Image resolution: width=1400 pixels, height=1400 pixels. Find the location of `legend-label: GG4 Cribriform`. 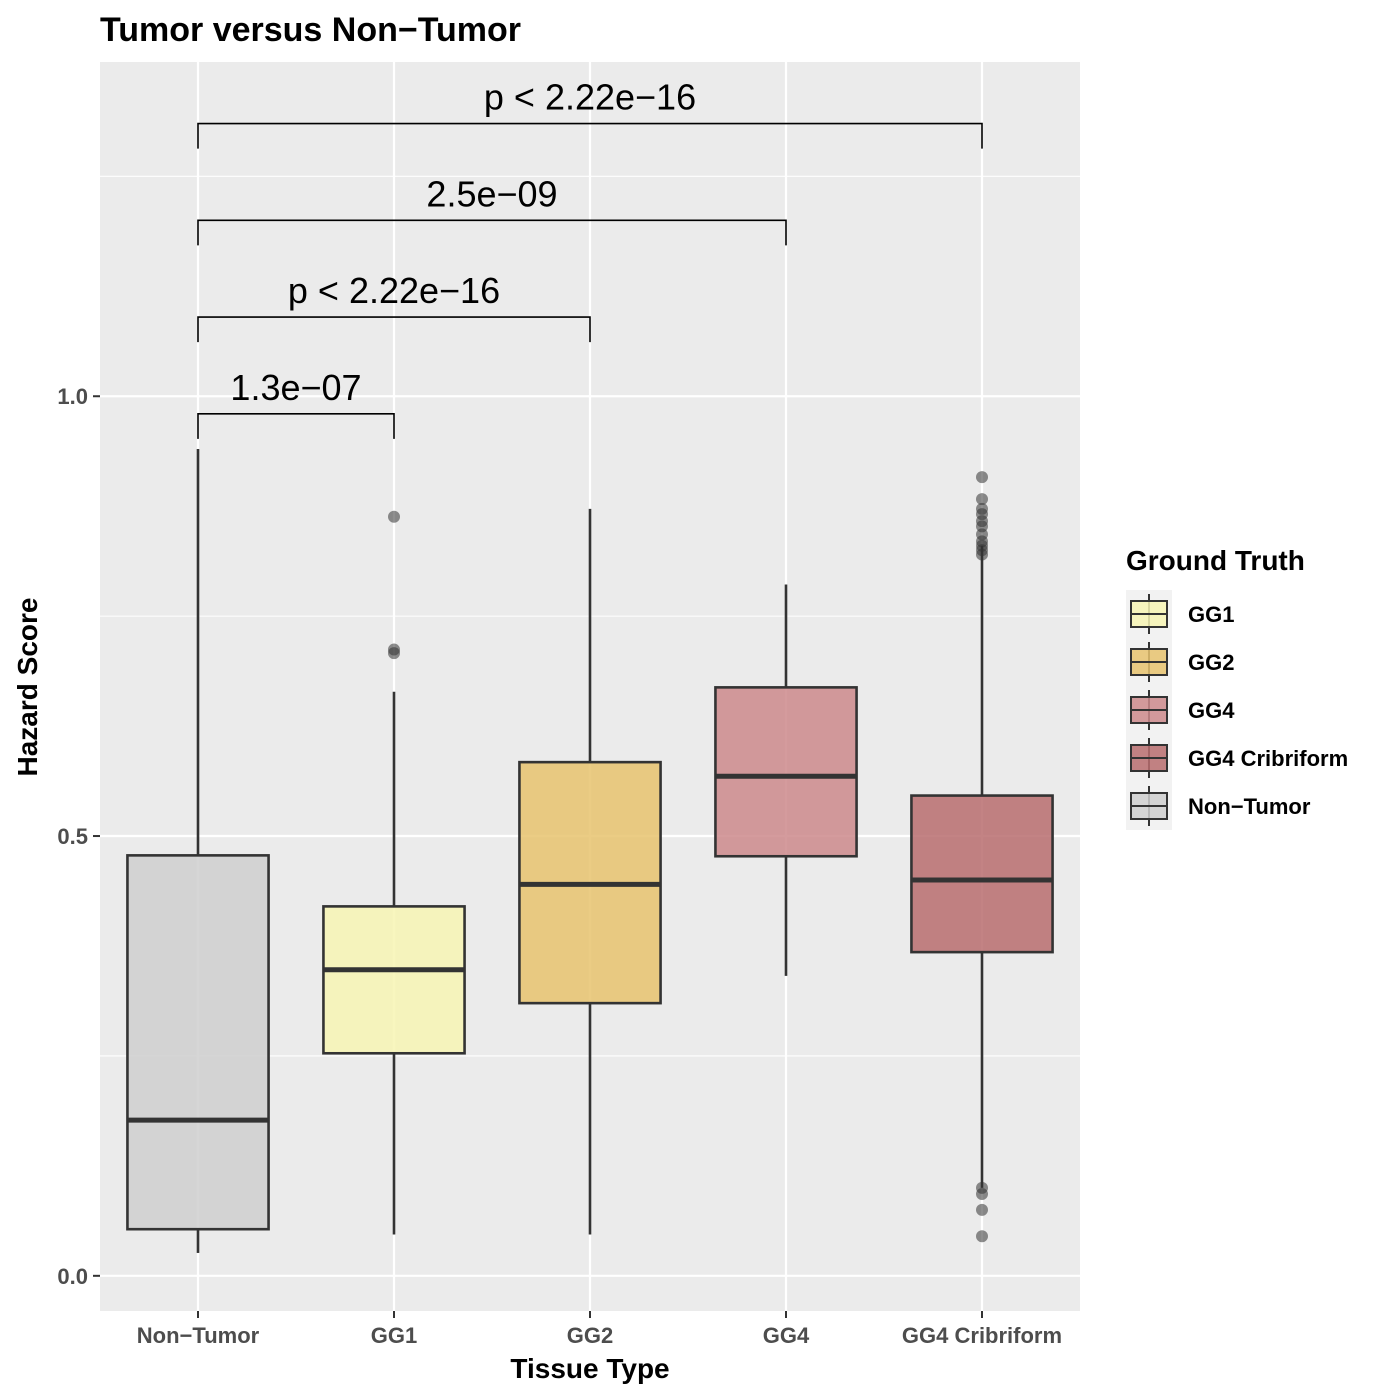

legend-label: GG4 Cribriform is located at coordinates (1268, 758).